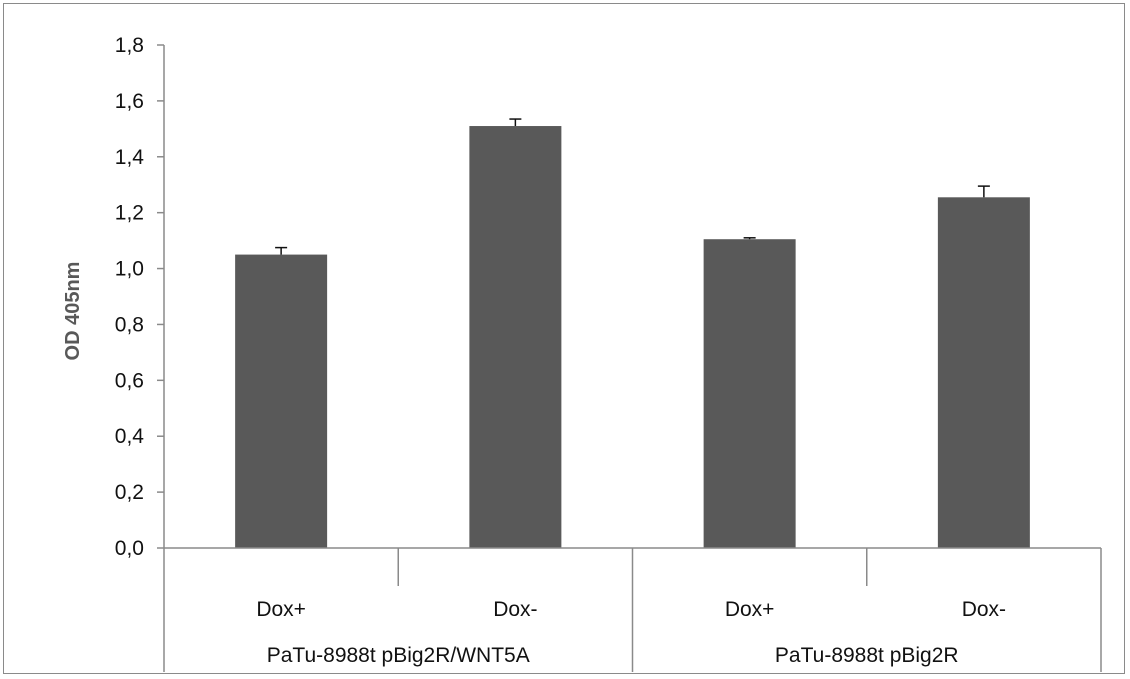  Describe the element at coordinates (130, 436) in the screenshot. I see `y-tick-label: 0,4` at that location.